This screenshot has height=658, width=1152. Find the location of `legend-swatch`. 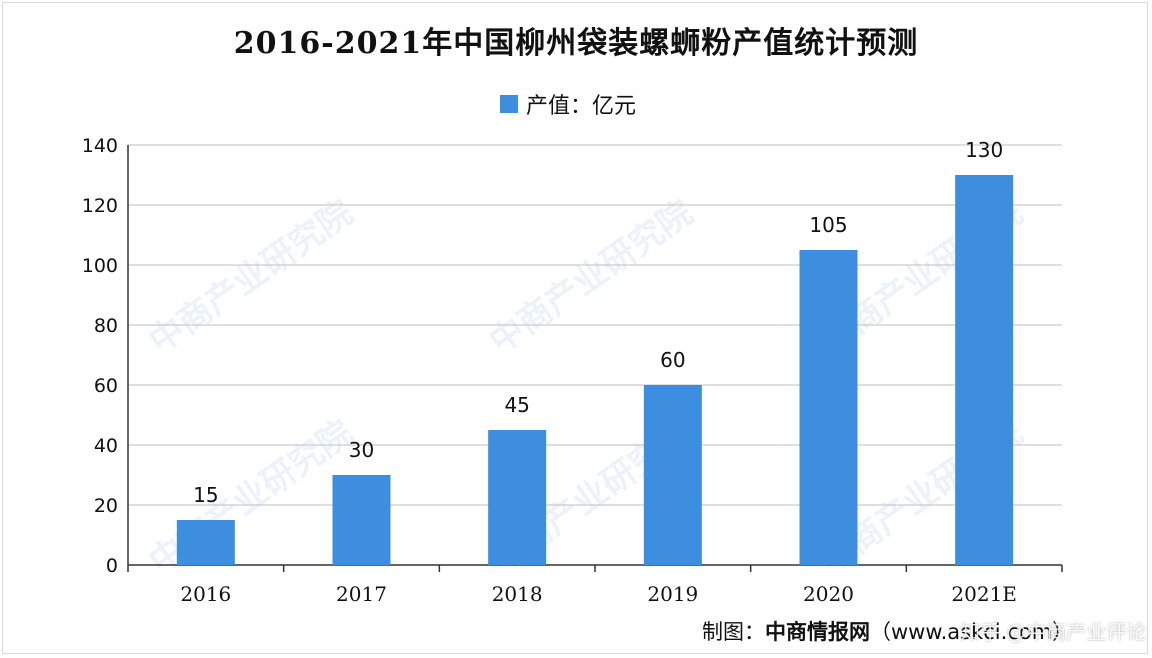

legend-swatch is located at coordinates (509, 104).